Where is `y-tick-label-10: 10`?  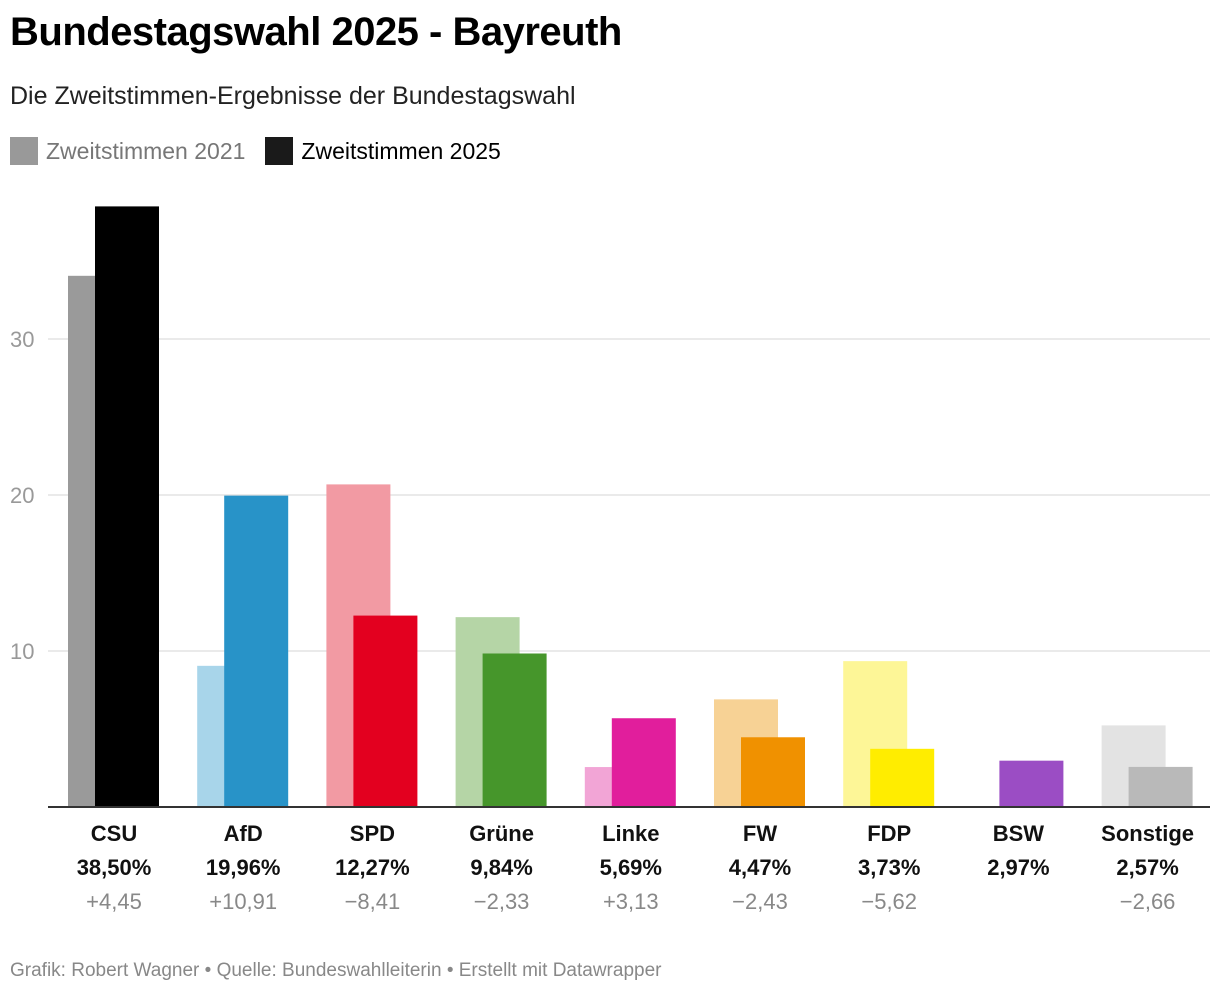
y-tick-label-10: 10 is located at coordinates (22, 651).